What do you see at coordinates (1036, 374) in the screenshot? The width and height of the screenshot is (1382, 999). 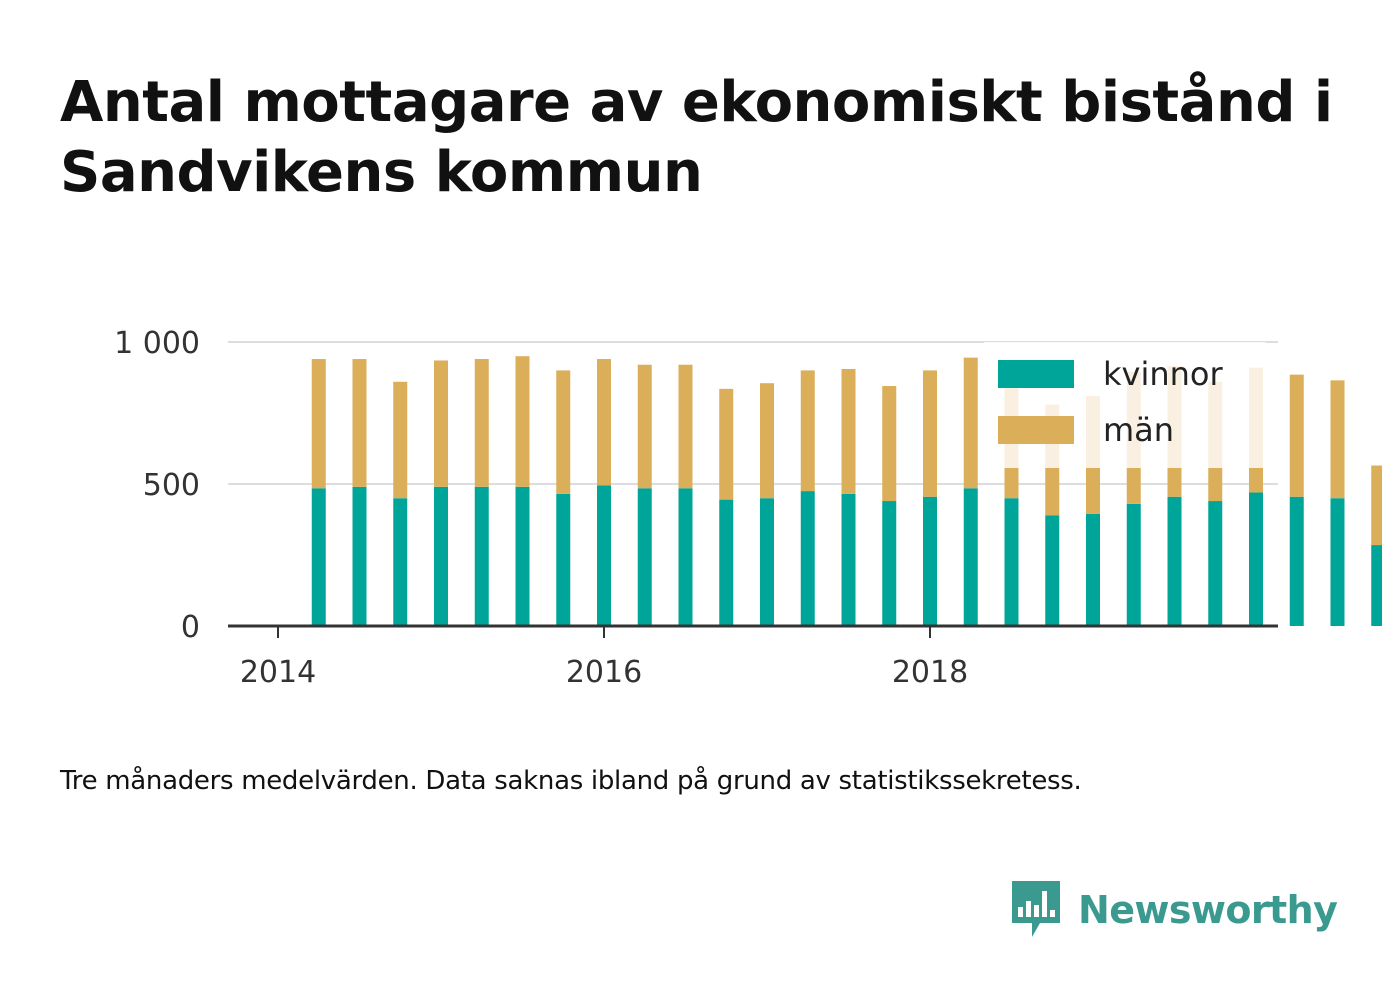 I see `legend-kvinnor-swatch` at bounding box center [1036, 374].